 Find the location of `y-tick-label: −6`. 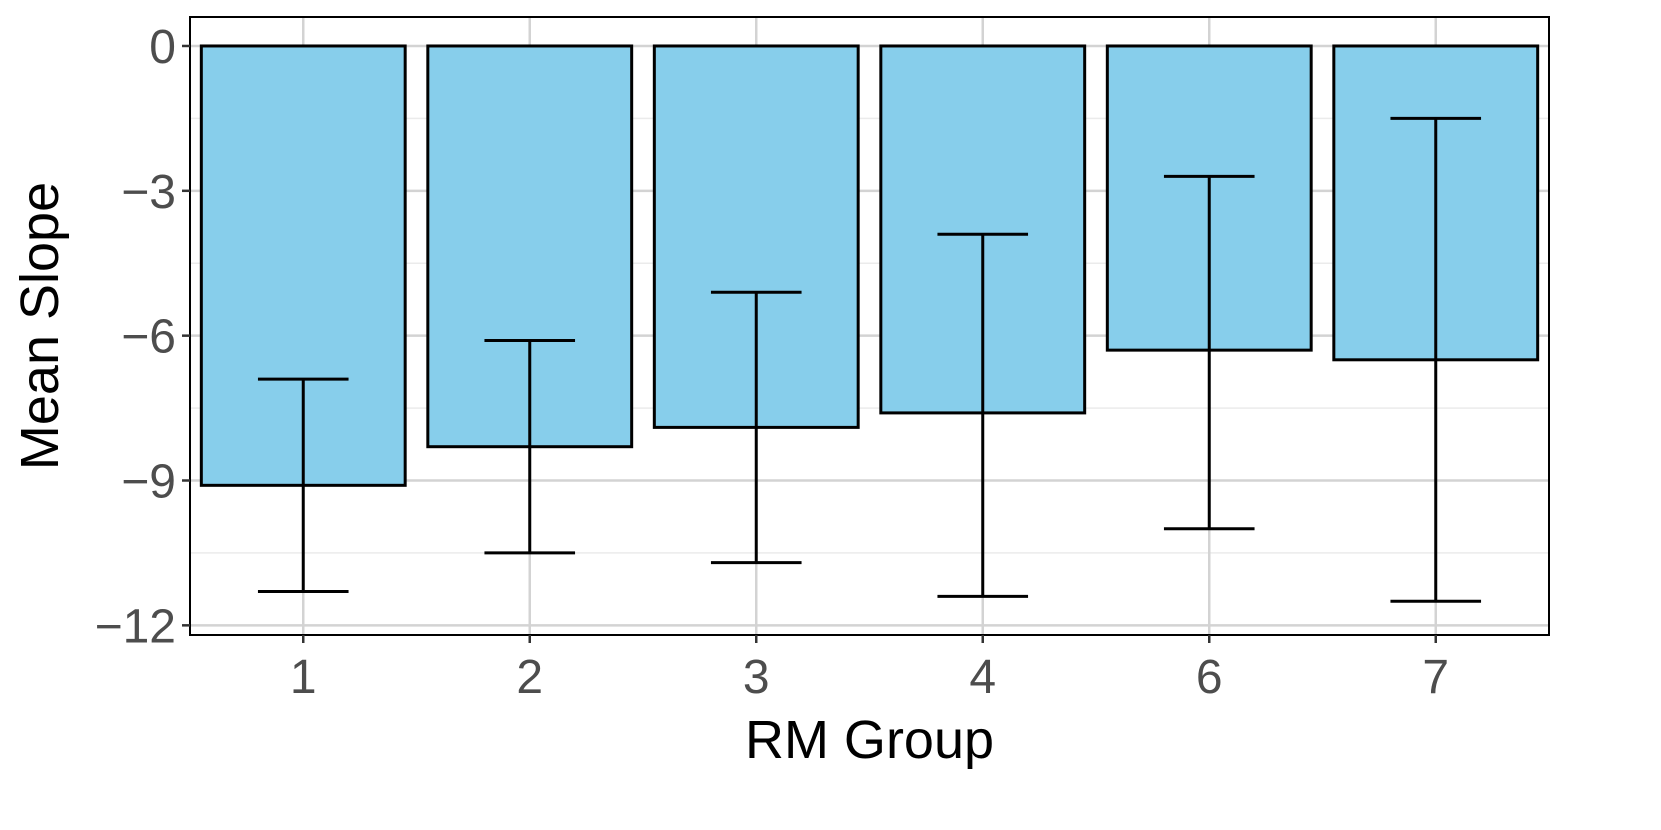

y-tick-label: −6 is located at coordinates (148, 337).